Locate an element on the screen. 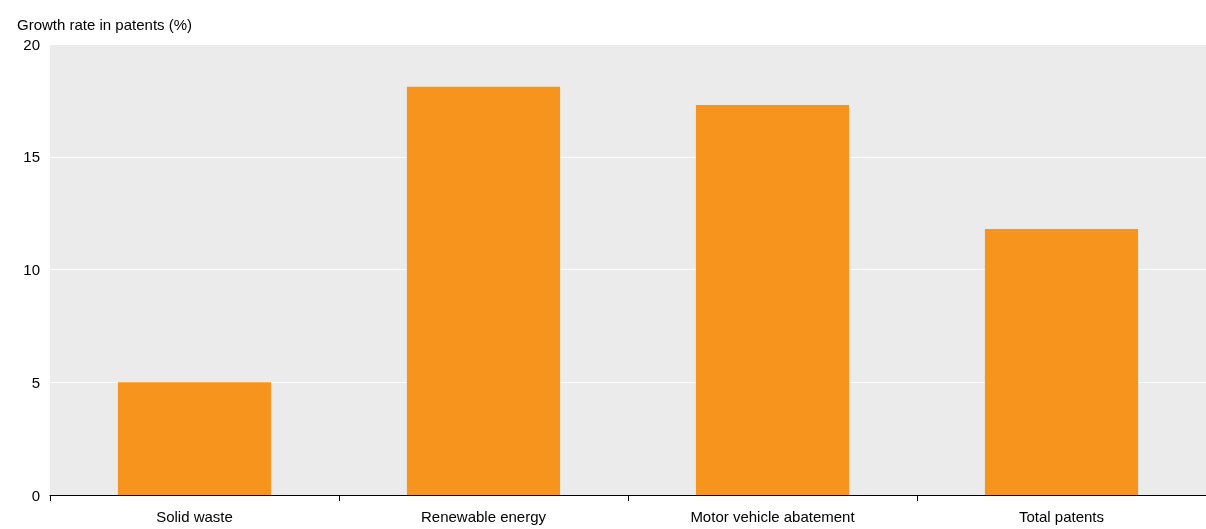  y-tick-label: 0 is located at coordinates (35, 495).